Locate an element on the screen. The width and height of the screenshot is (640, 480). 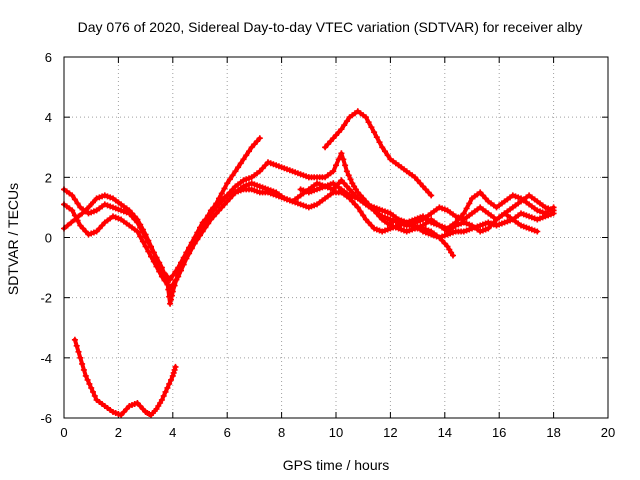
y-tick-label: -2 is located at coordinates (46, 298).